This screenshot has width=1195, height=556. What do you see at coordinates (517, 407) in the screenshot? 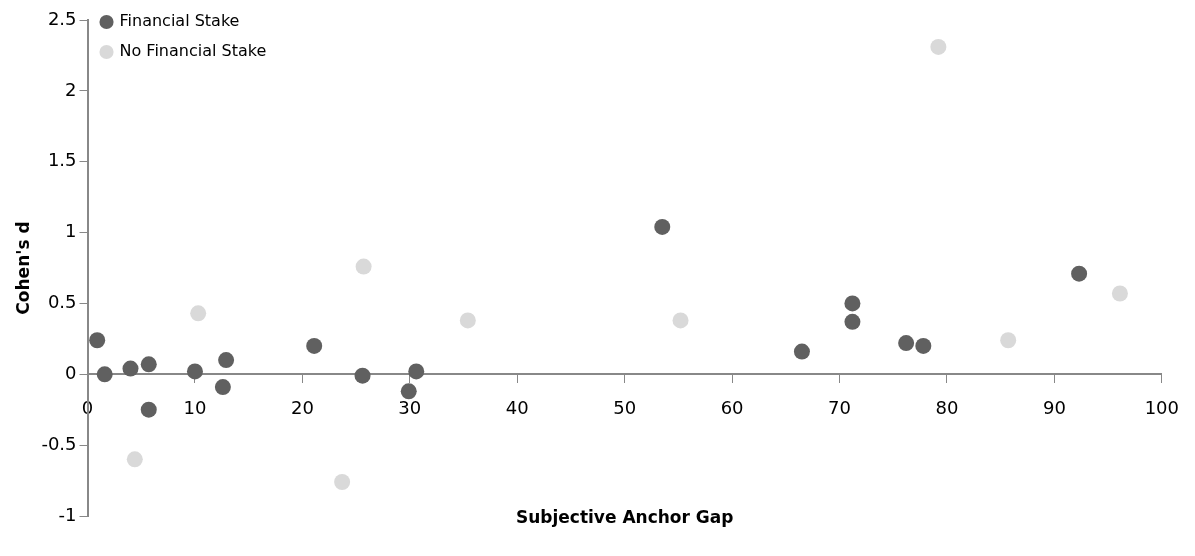
I see `x-tick-label: 40` at bounding box center [517, 407].